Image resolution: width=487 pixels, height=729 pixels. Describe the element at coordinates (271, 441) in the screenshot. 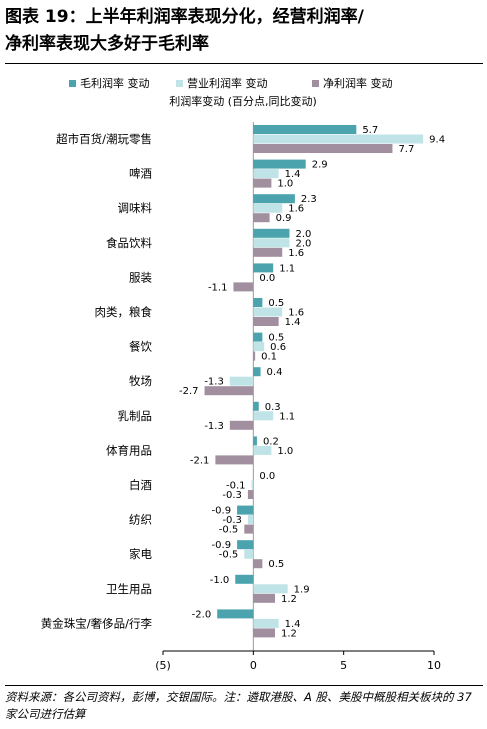

I see `value-label-体育用品-毛利润率-变动: 0.2` at that location.